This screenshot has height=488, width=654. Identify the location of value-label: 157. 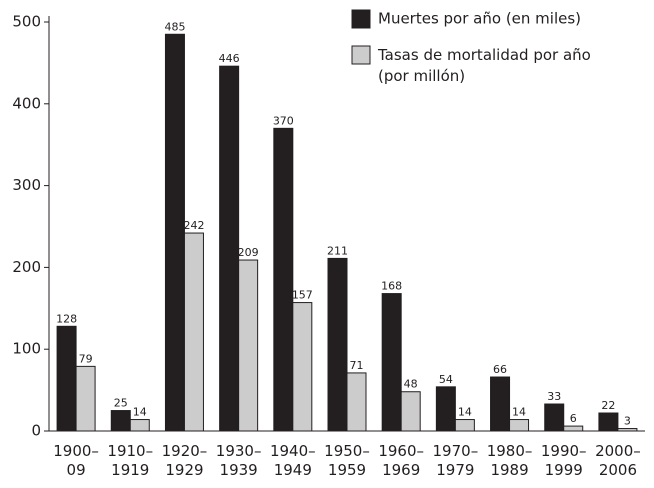
(302, 295).